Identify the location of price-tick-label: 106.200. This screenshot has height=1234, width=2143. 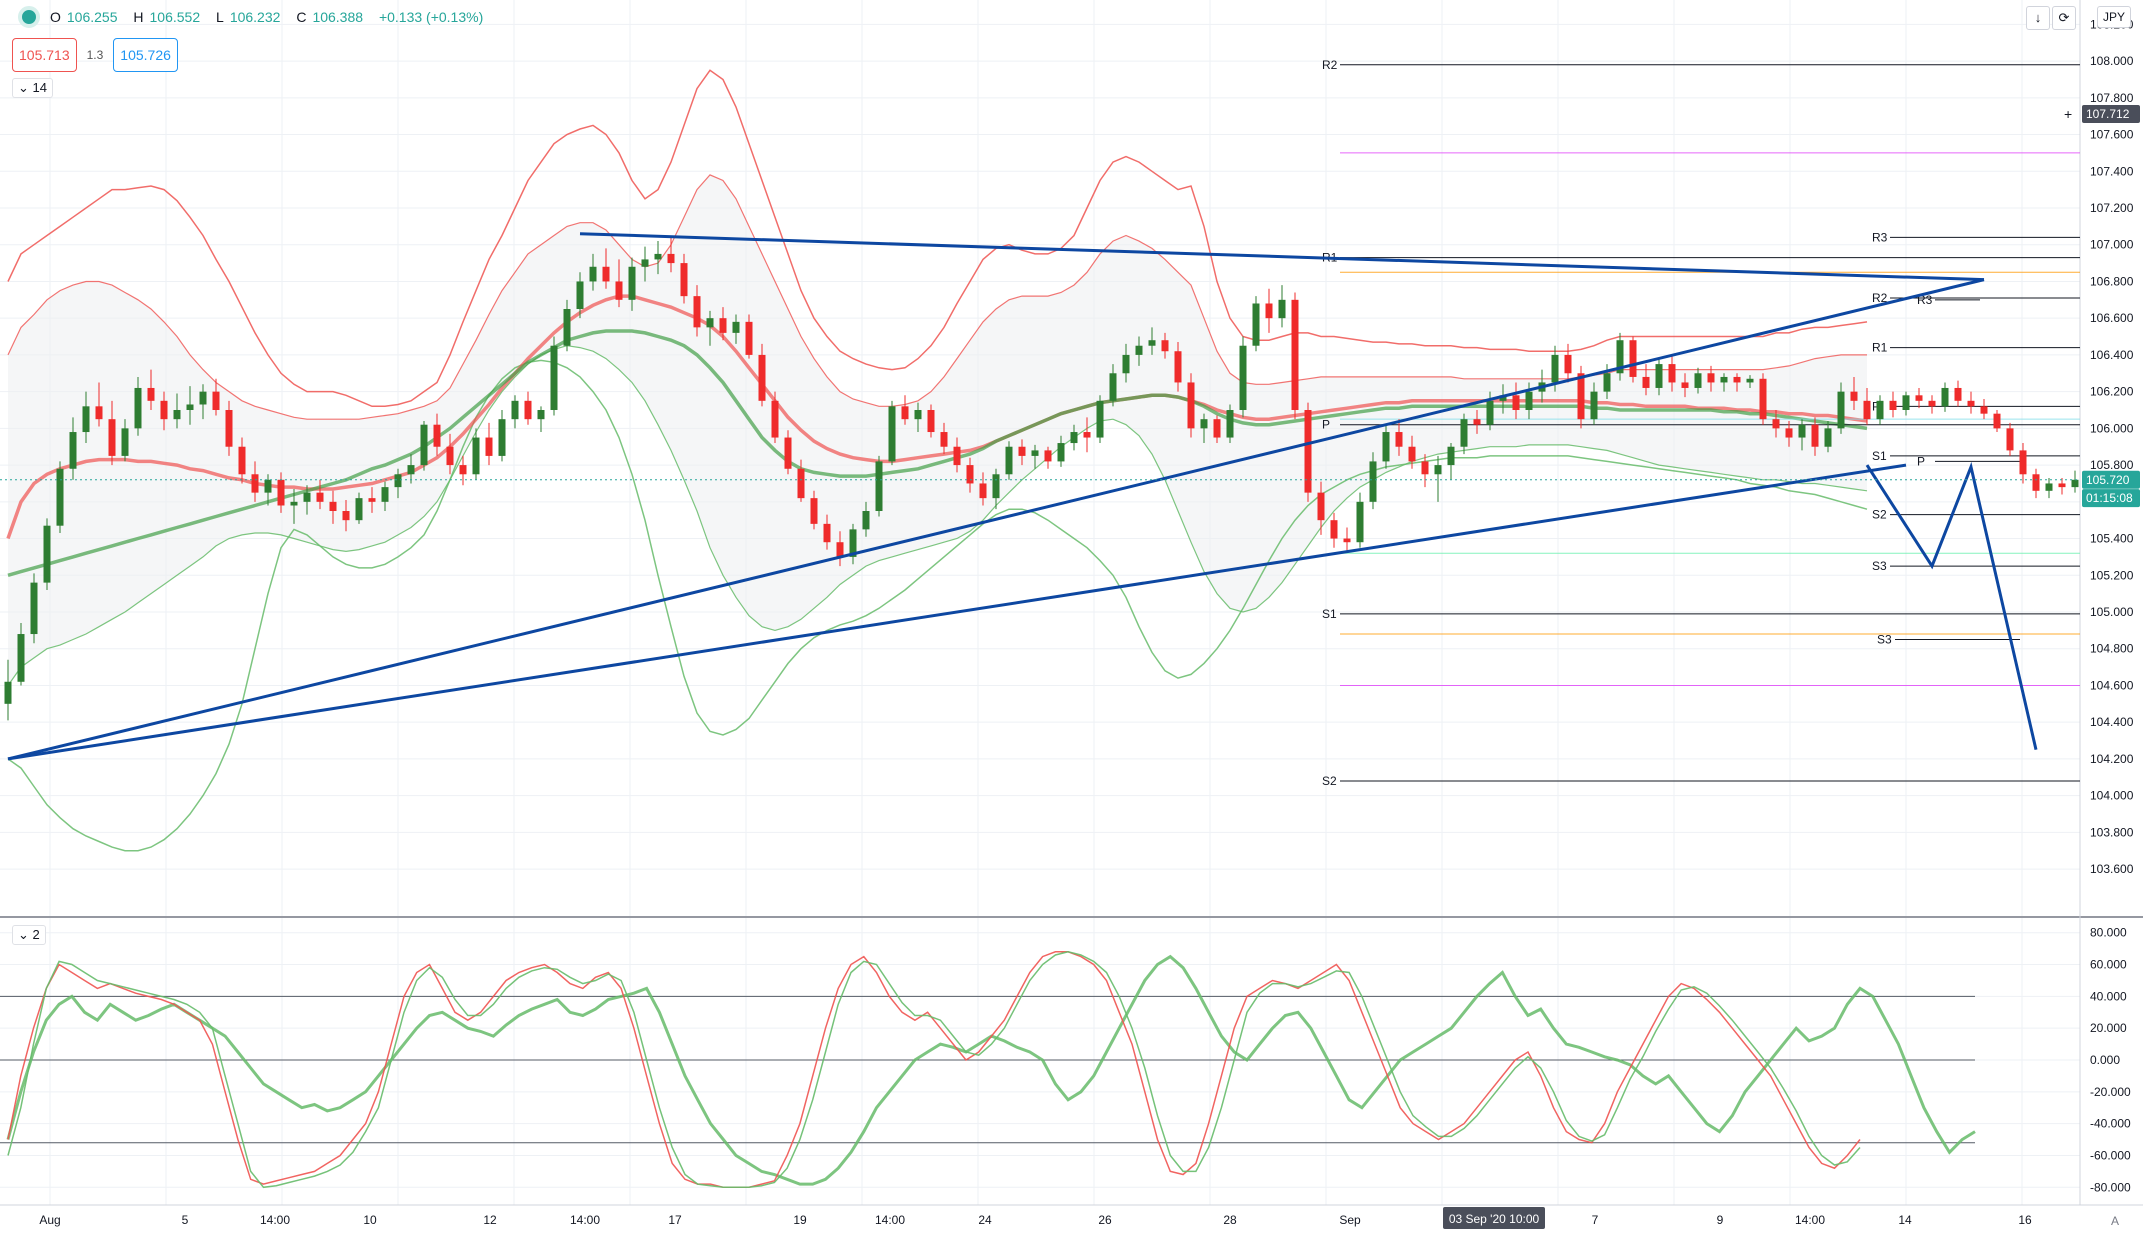
(2112, 392).